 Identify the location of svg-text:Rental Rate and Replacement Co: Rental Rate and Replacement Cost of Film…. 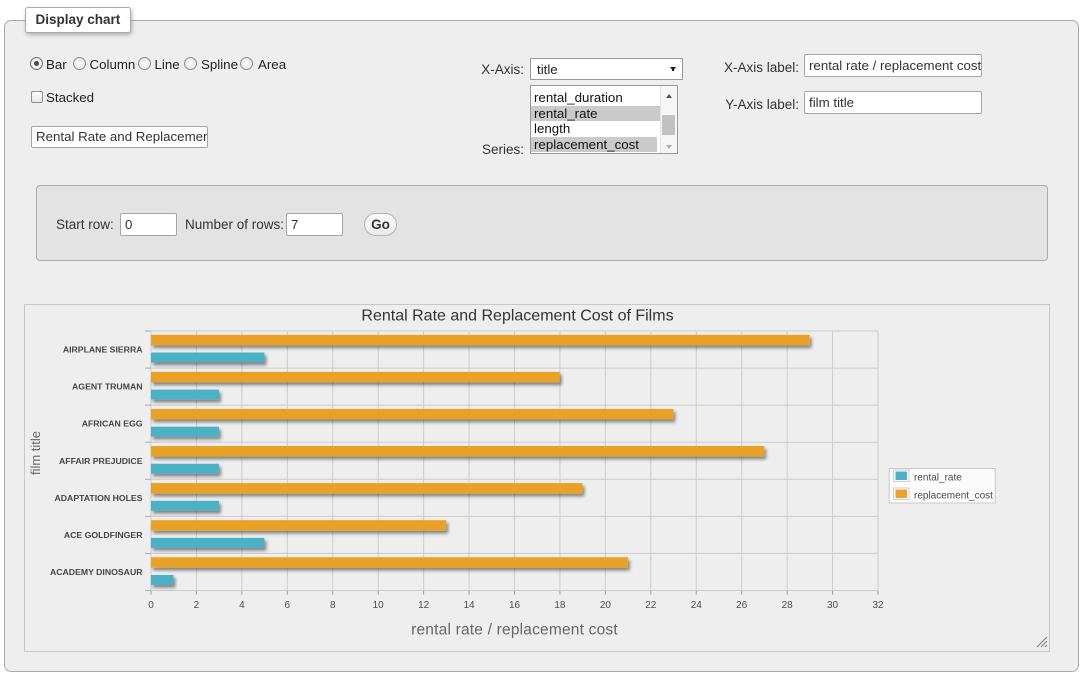
(517, 316).